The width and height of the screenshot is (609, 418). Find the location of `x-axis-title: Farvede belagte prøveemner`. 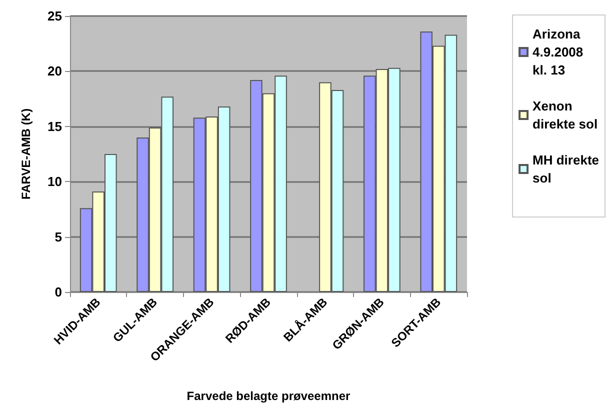

x-axis-title: Farvede belagte prøveemner is located at coordinates (268, 396).